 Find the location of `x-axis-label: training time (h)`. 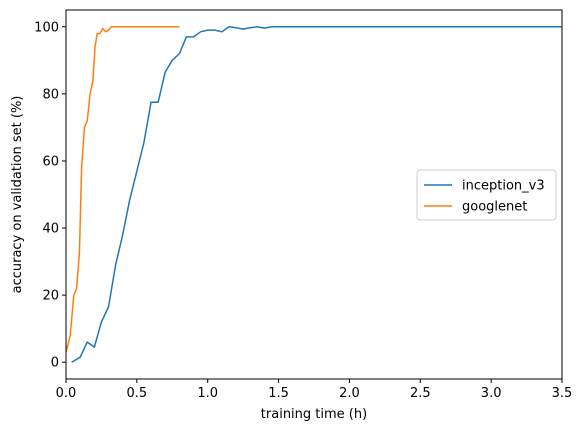

x-axis-label: training time (h) is located at coordinates (314, 414).